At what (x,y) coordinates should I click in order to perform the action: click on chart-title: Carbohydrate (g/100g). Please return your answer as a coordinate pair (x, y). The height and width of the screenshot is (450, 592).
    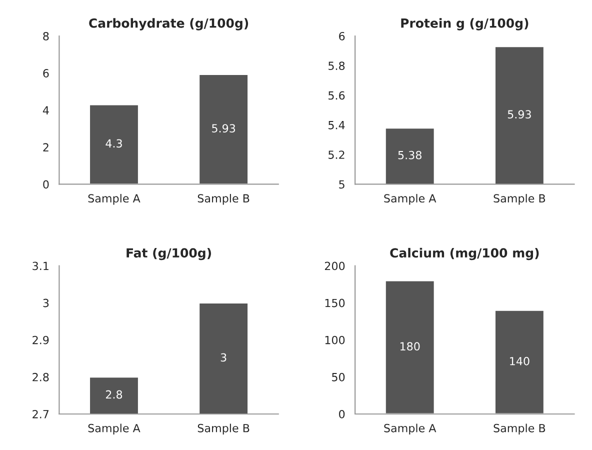
    Looking at the image, I should click on (168, 24).